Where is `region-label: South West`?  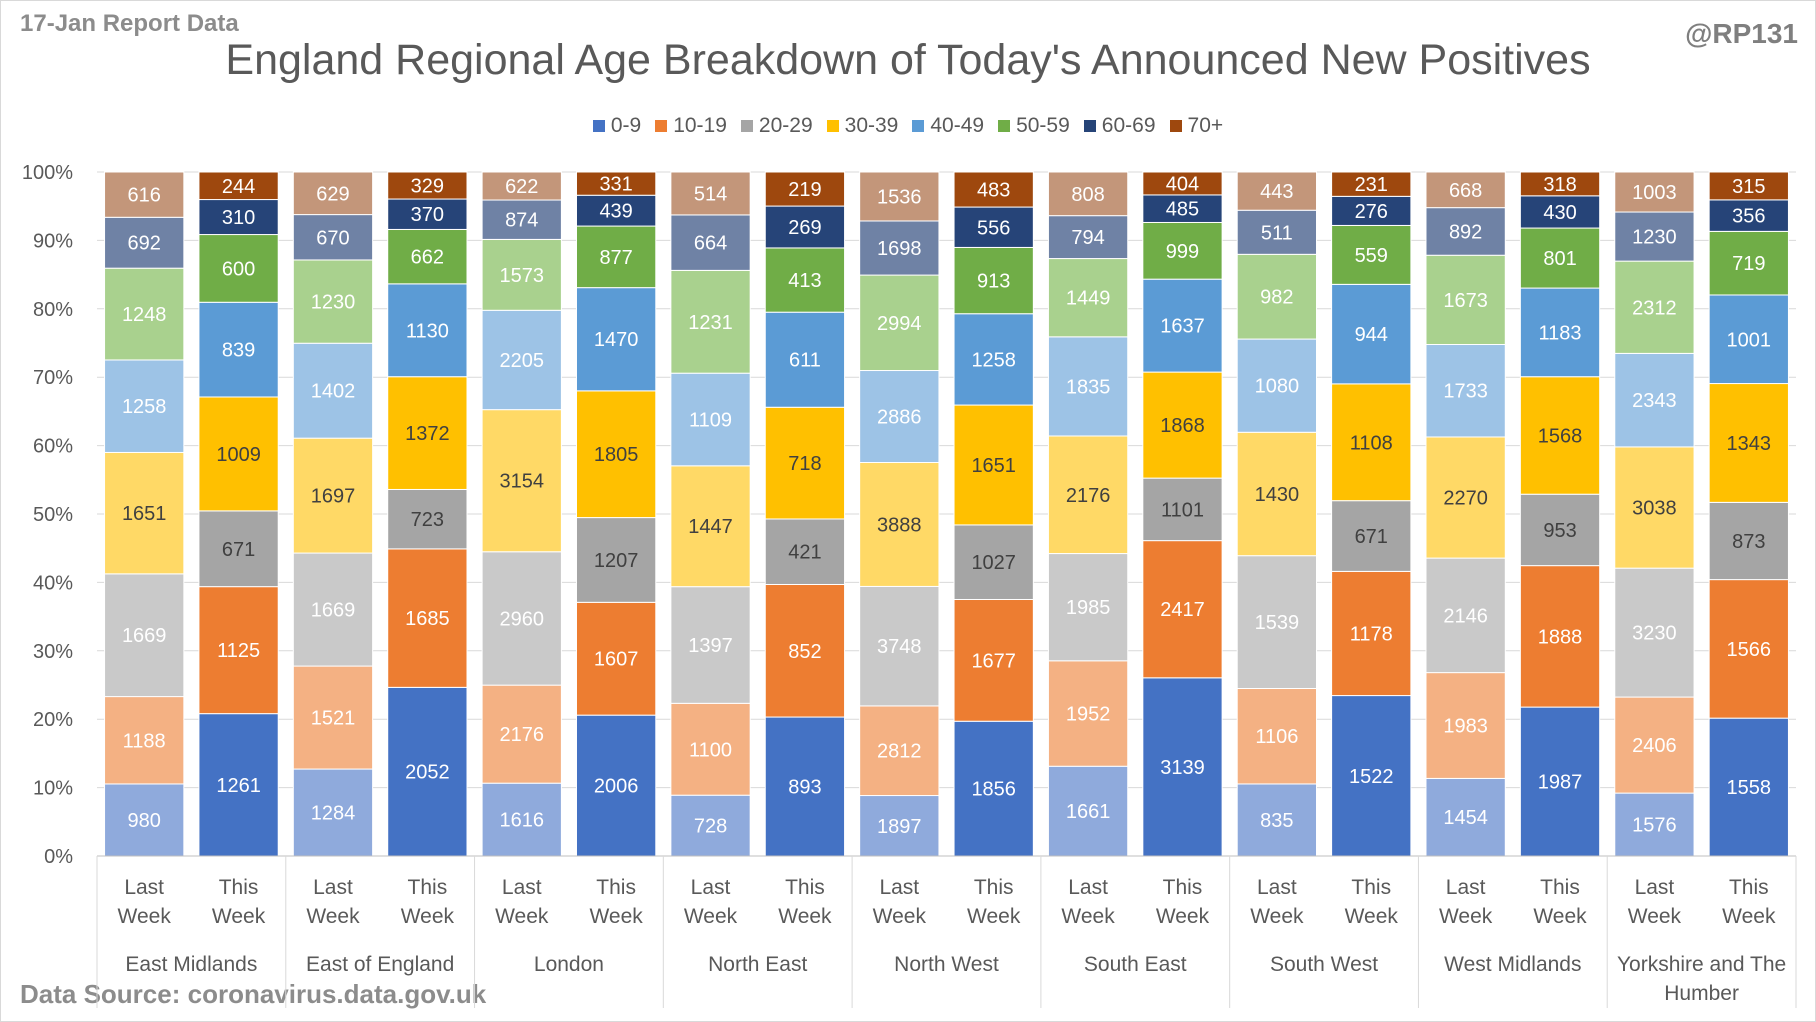 region-label: South West is located at coordinates (1324, 964).